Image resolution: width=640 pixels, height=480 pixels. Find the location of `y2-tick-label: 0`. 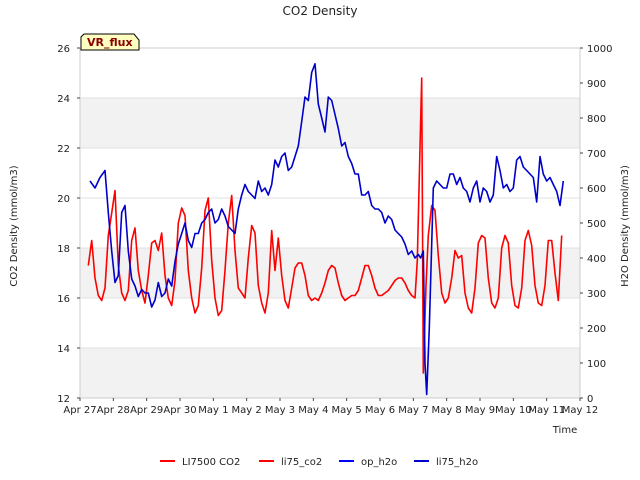

y2-tick-label: 0 is located at coordinates (590, 399).